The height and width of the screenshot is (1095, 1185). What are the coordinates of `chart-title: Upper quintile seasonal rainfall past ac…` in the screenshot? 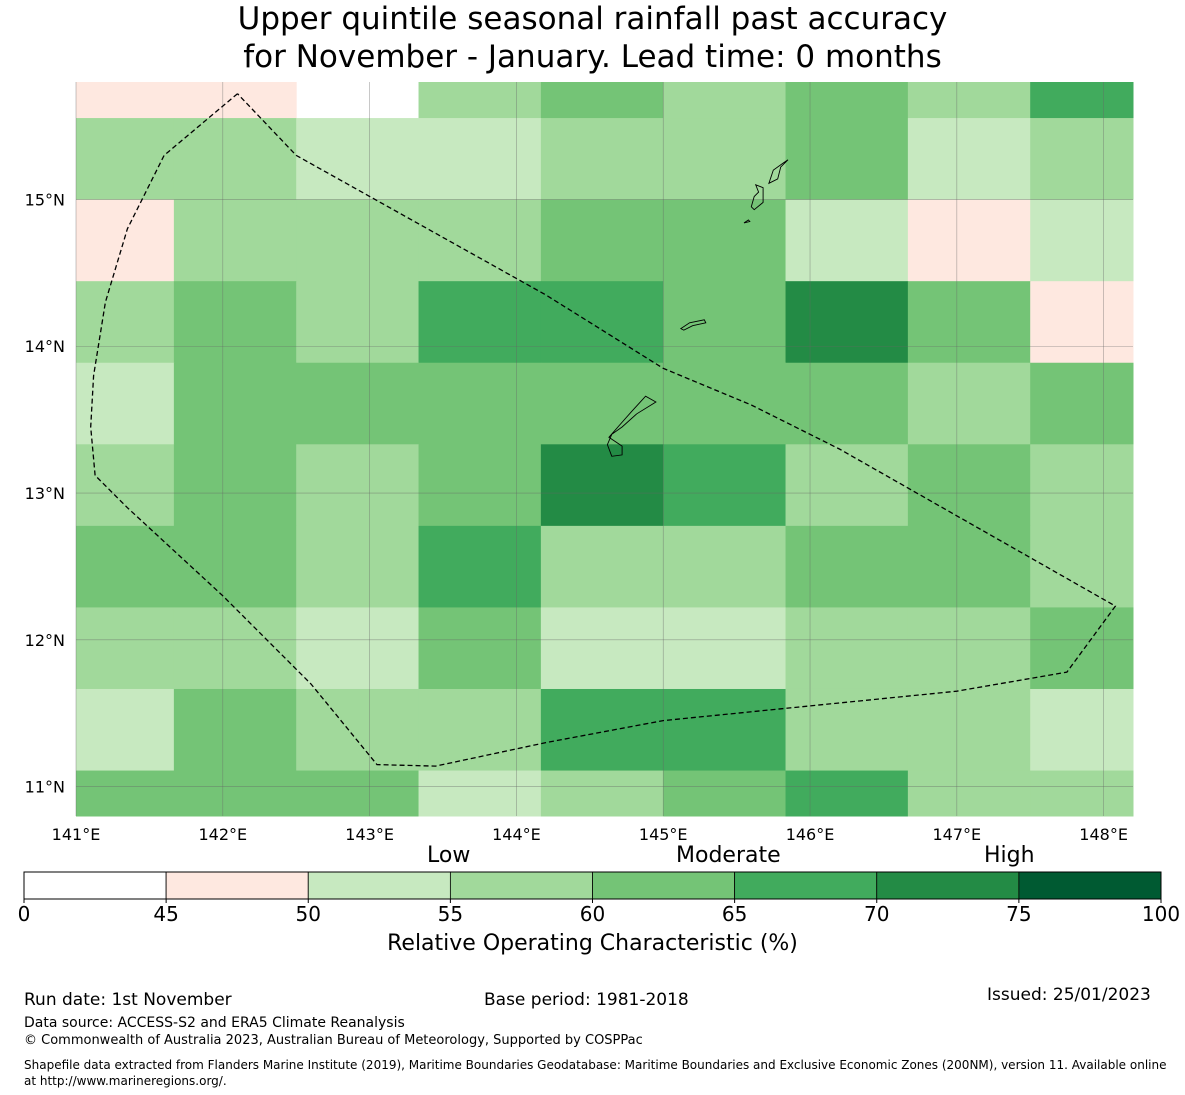 It's located at (592, 38).